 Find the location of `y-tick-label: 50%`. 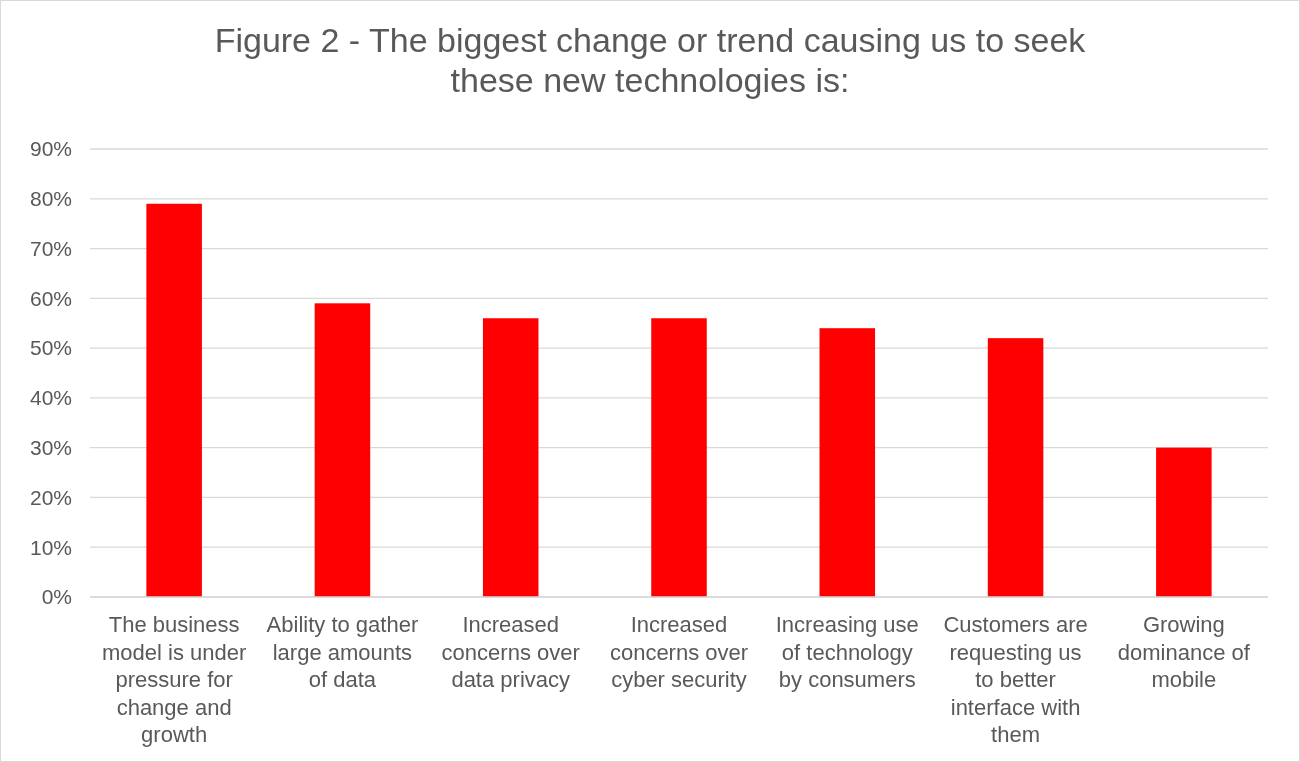

y-tick-label: 50% is located at coordinates (50, 348).